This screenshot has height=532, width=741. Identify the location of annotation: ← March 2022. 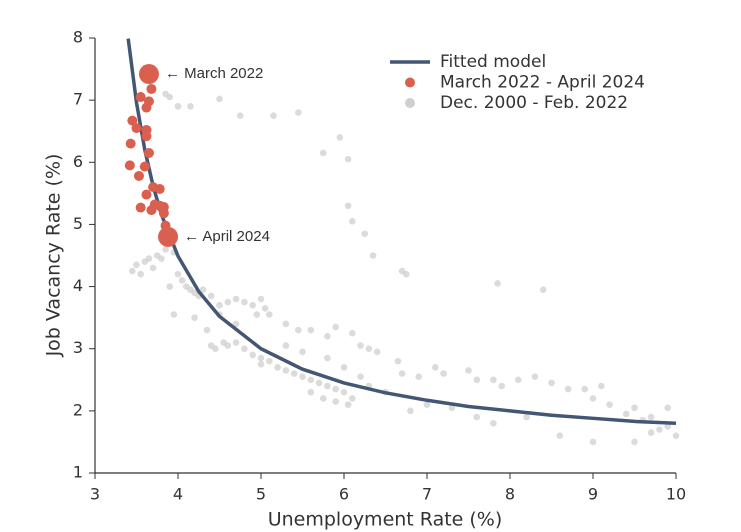
(214, 73).